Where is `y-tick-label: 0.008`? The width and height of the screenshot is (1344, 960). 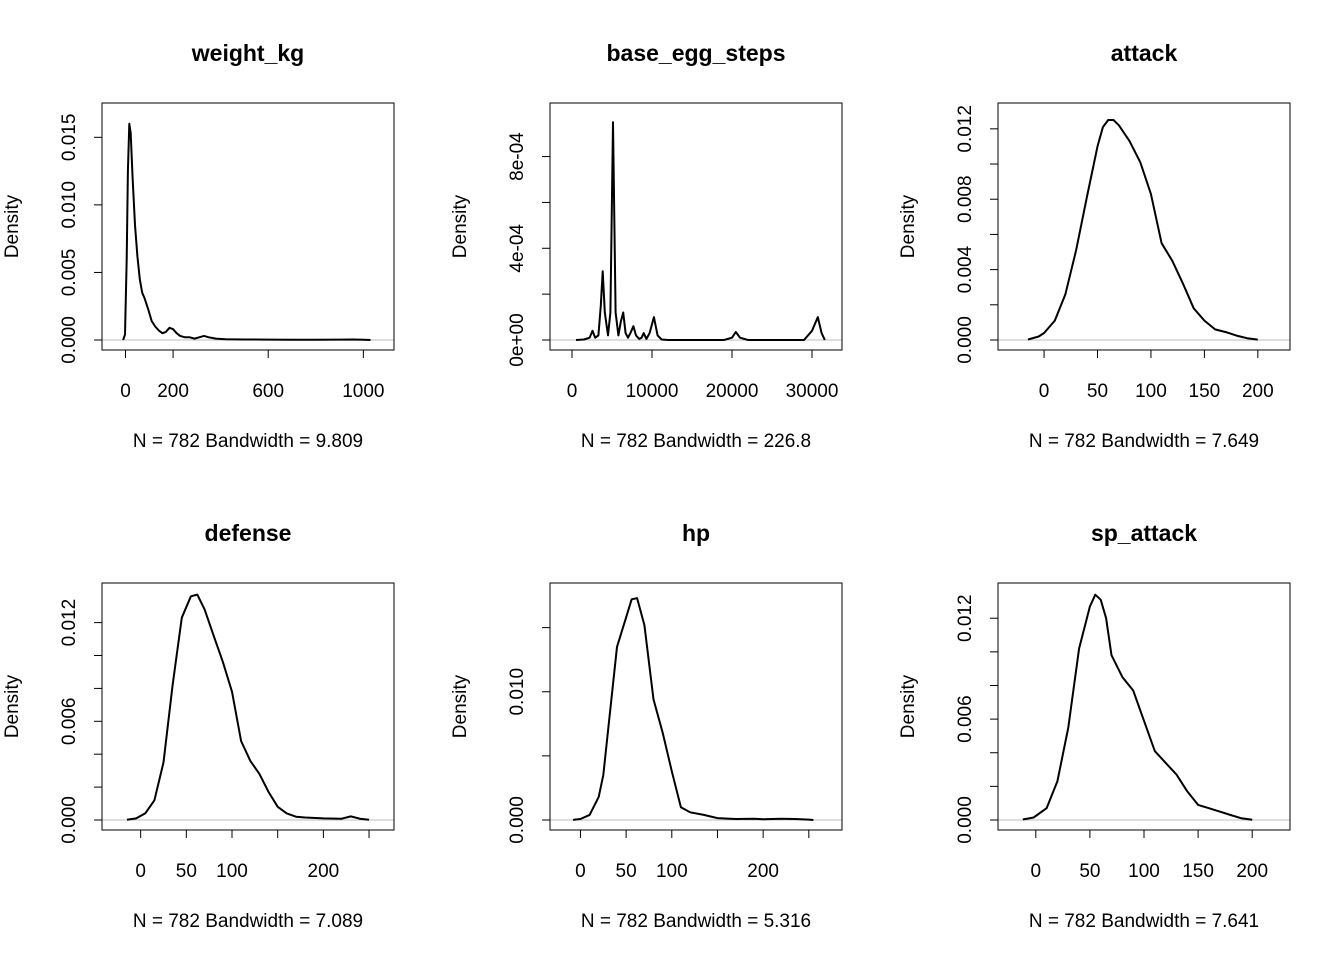
y-tick-label: 0.008 is located at coordinates (965, 199).